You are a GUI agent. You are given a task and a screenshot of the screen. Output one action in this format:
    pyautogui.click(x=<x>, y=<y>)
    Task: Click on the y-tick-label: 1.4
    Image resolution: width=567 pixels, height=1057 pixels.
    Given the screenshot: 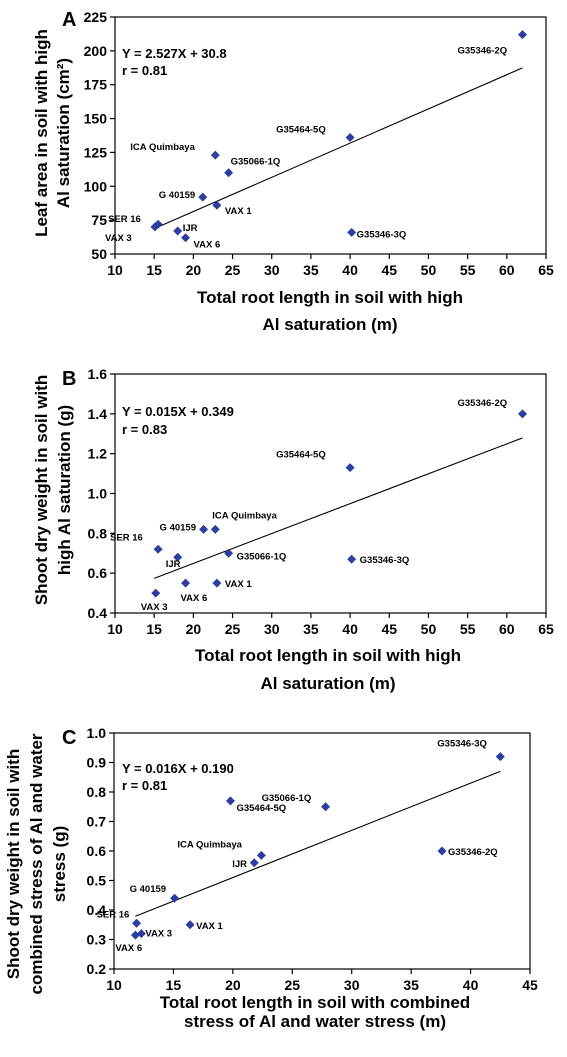 What is the action you would take?
    pyautogui.click(x=98, y=414)
    